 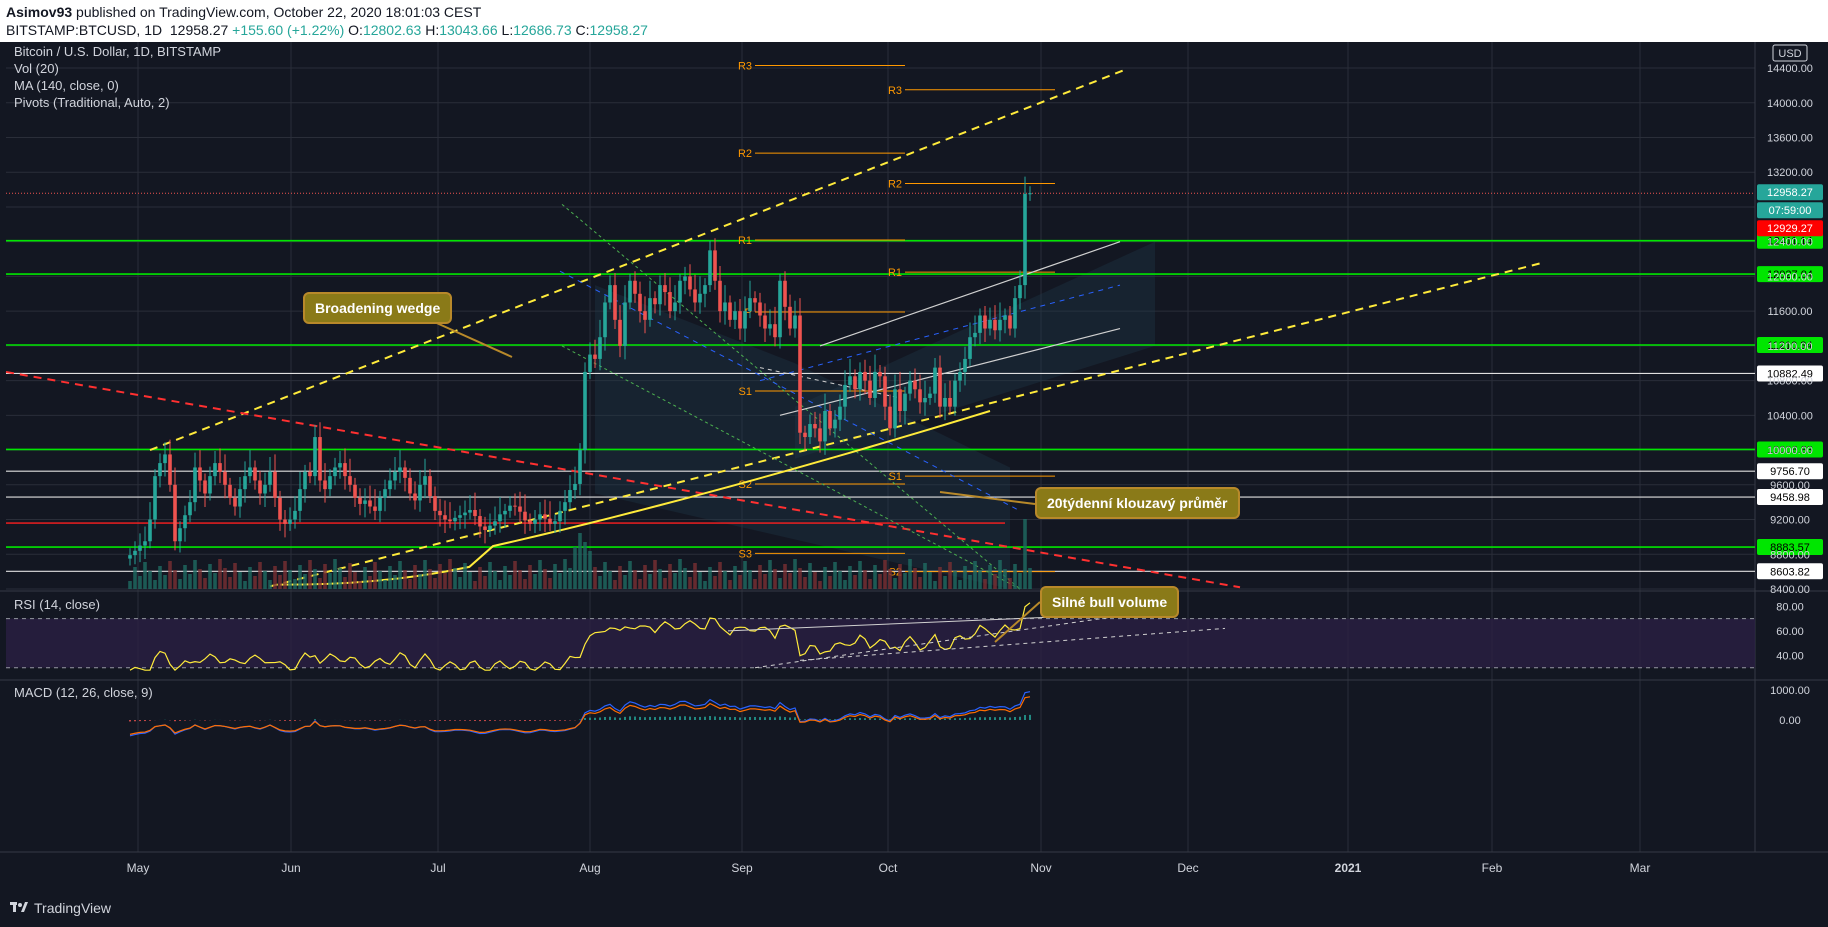 What do you see at coordinates (1137, 503) in the screenshot?
I see `annotation-20w-ma: 20týdenní klouzavý průměr` at bounding box center [1137, 503].